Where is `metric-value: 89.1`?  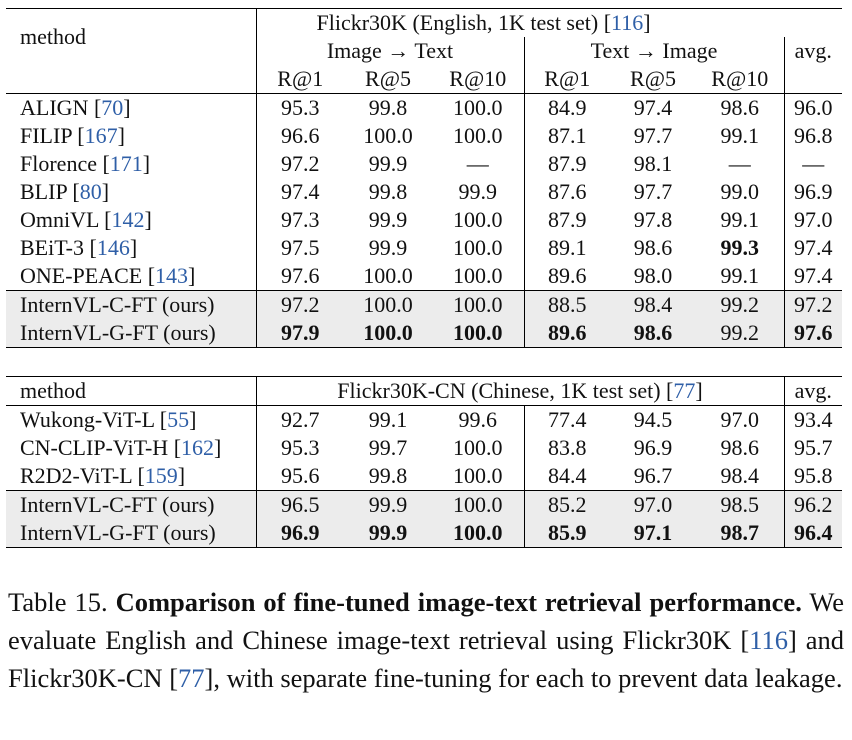 metric-value: 89.1 is located at coordinates (566, 248).